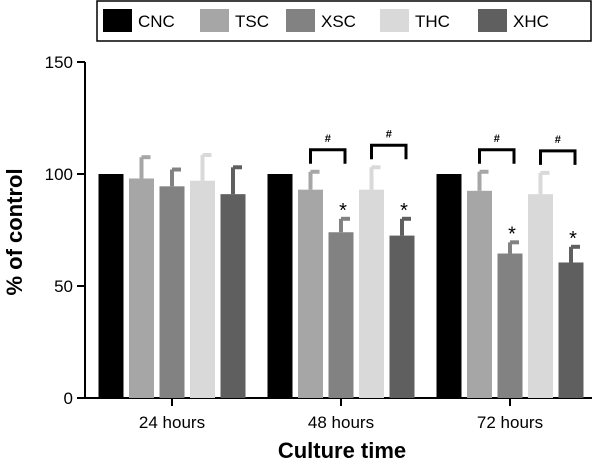 This screenshot has height=466, width=596. Describe the element at coordinates (394, 20) in the screenshot. I see `legend-swatch-thc` at that location.